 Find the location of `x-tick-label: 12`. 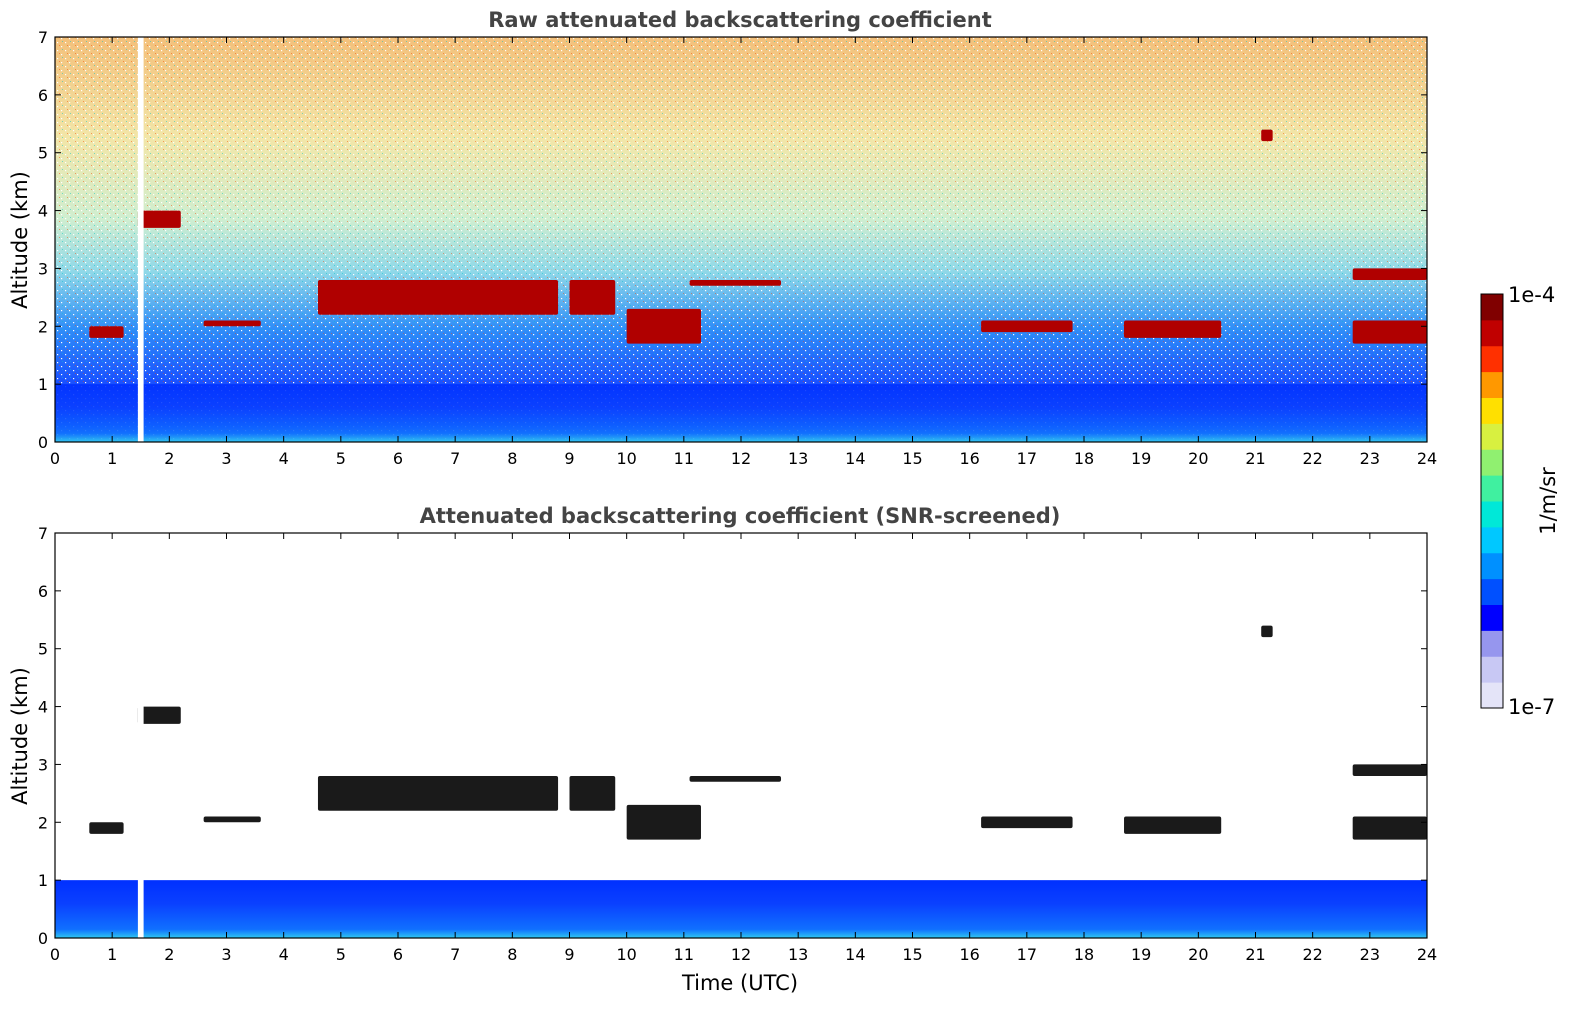

x-tick-label: 12 is located at coordinates (741, 954).